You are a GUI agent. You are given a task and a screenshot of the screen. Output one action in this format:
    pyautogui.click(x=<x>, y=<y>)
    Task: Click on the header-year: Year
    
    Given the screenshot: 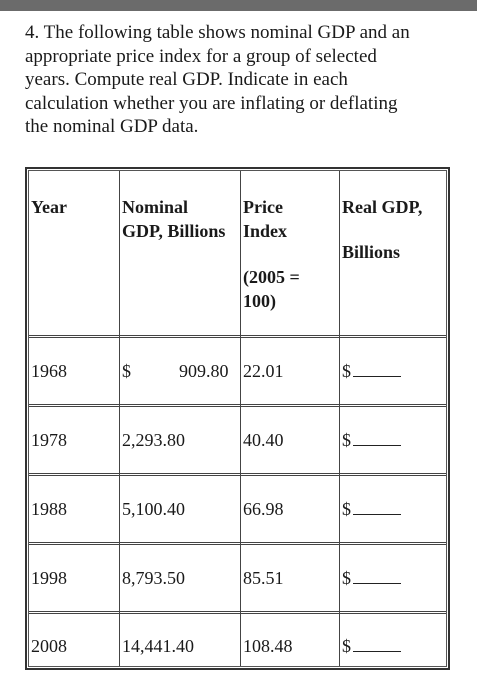 What is the action you would take?
    pyautogui.click(x=49, y=207)
    